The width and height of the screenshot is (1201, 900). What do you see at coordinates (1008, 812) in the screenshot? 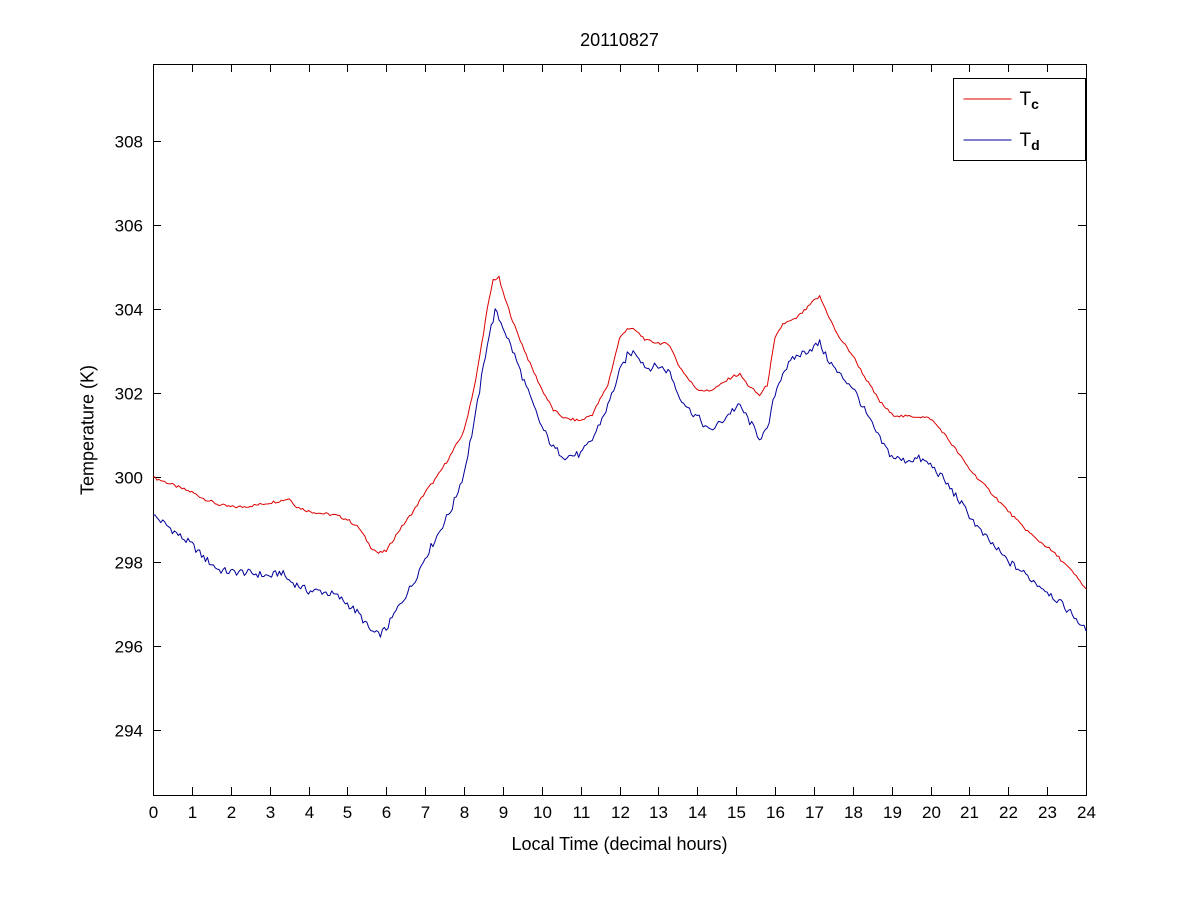
I see `x-tick-label: 22` at bounding box center [1008, 812].